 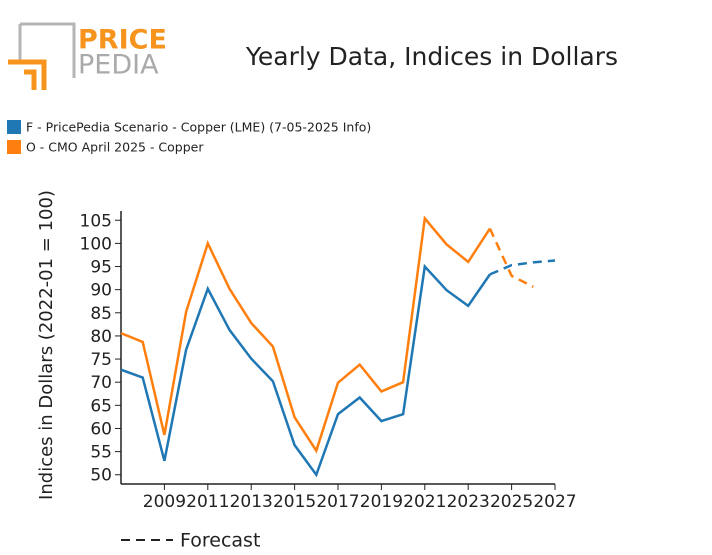 I want to click on x-tick-label: 2027, so click(x=554, y=502).